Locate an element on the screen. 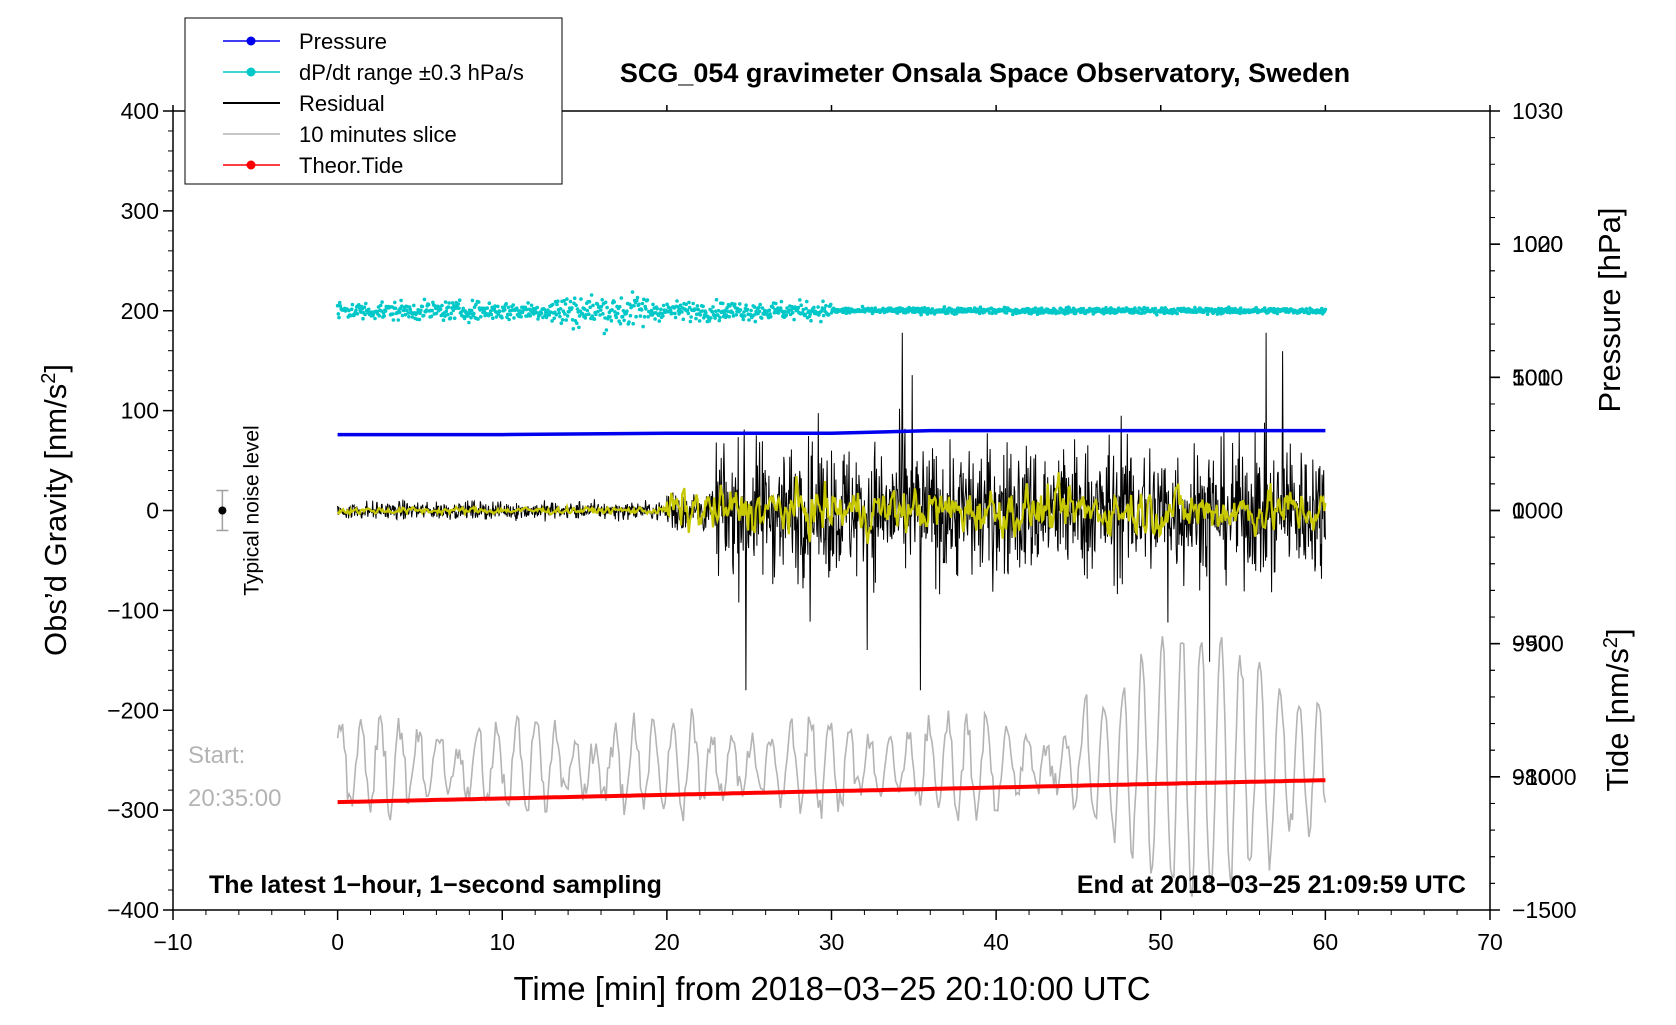  legend-label: Pressure is located at coordinates (343, 41).